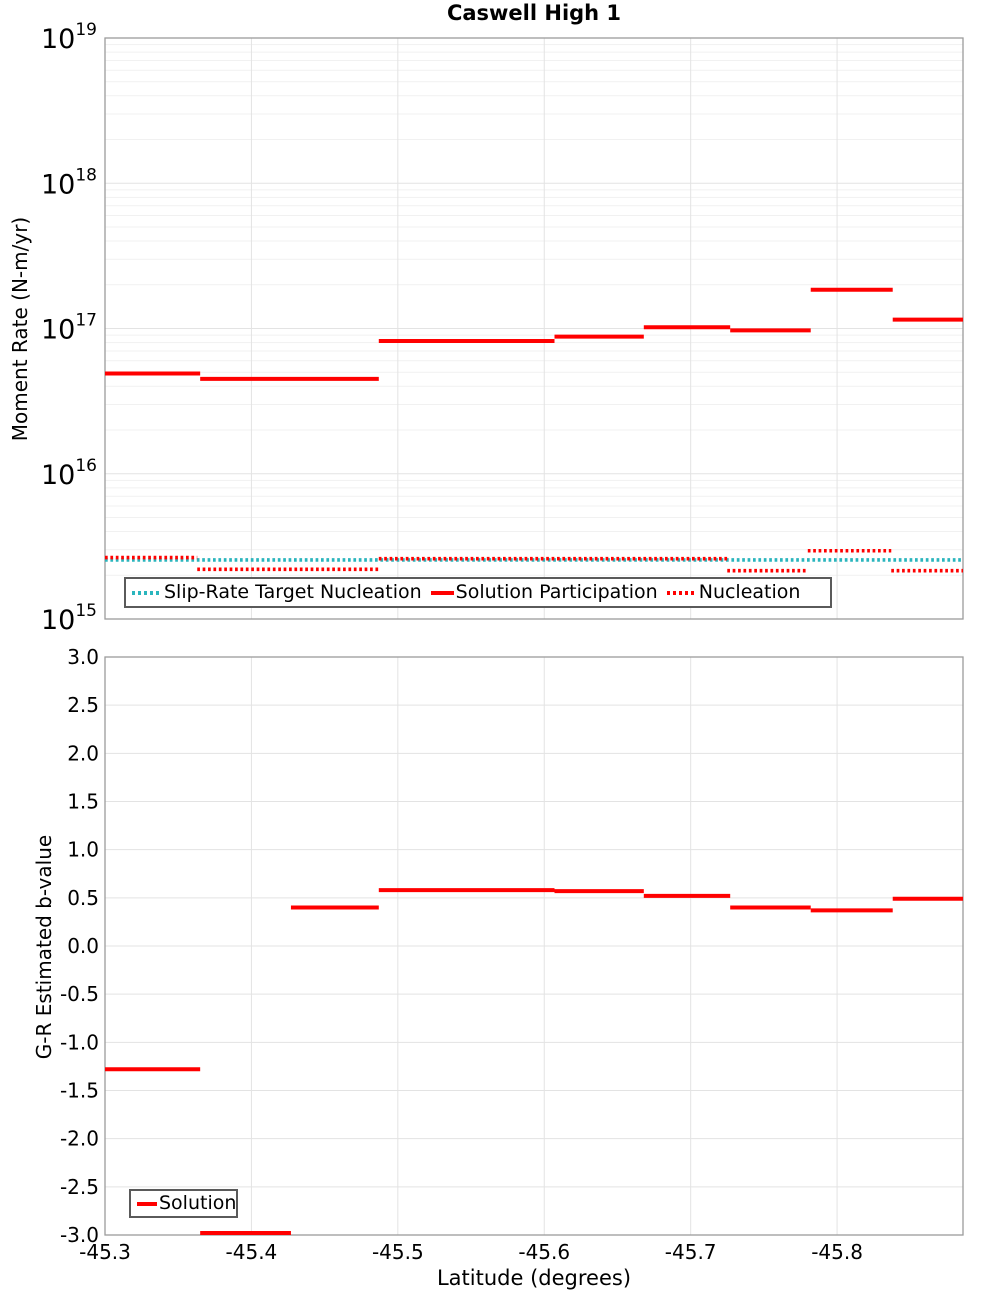 This screenshot has height=1300, width=1000. I want to click on legend-label-slip-rate-target: Slip-Rate Target Nucleation, so click(293, 592).